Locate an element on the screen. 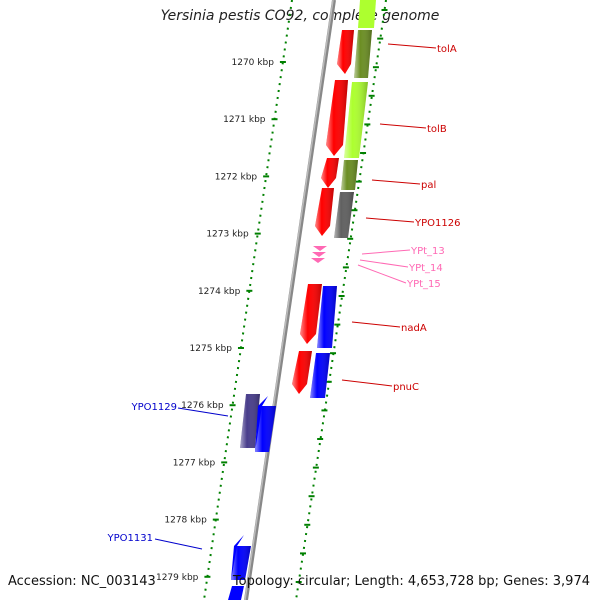 The image size is (600, 600). gene-label-ypt_14: YPt_14 is located at coordinates (425, 268).